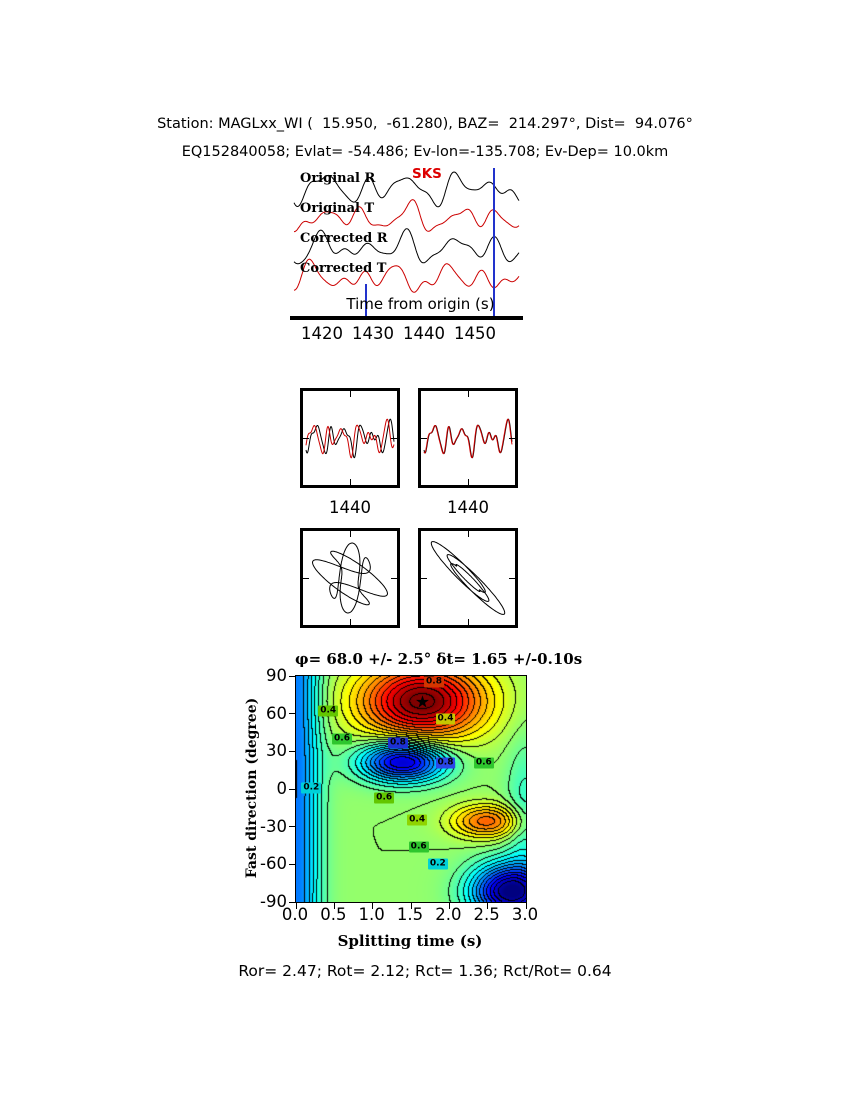  I want to click on time-tick-label: 1440, so click(424, 333).